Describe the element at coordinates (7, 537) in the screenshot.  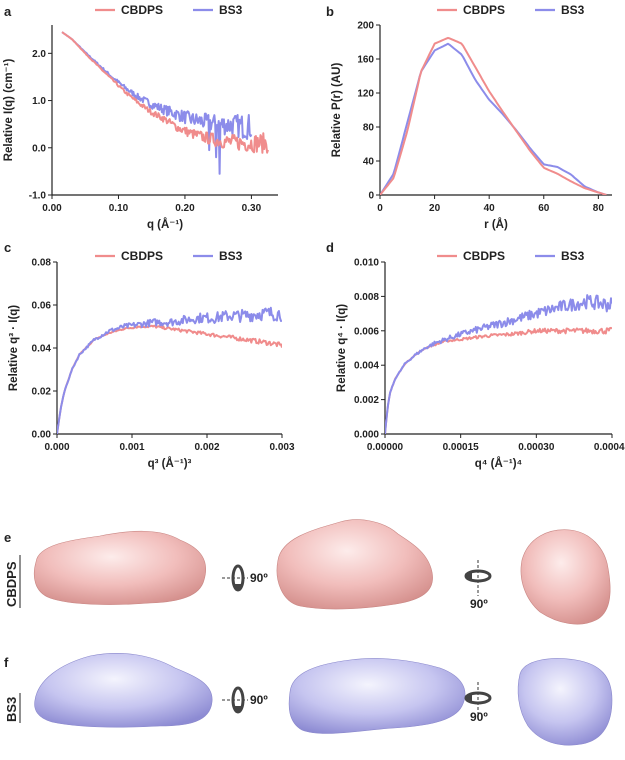
I see `panel-letter-e: e` at that location.